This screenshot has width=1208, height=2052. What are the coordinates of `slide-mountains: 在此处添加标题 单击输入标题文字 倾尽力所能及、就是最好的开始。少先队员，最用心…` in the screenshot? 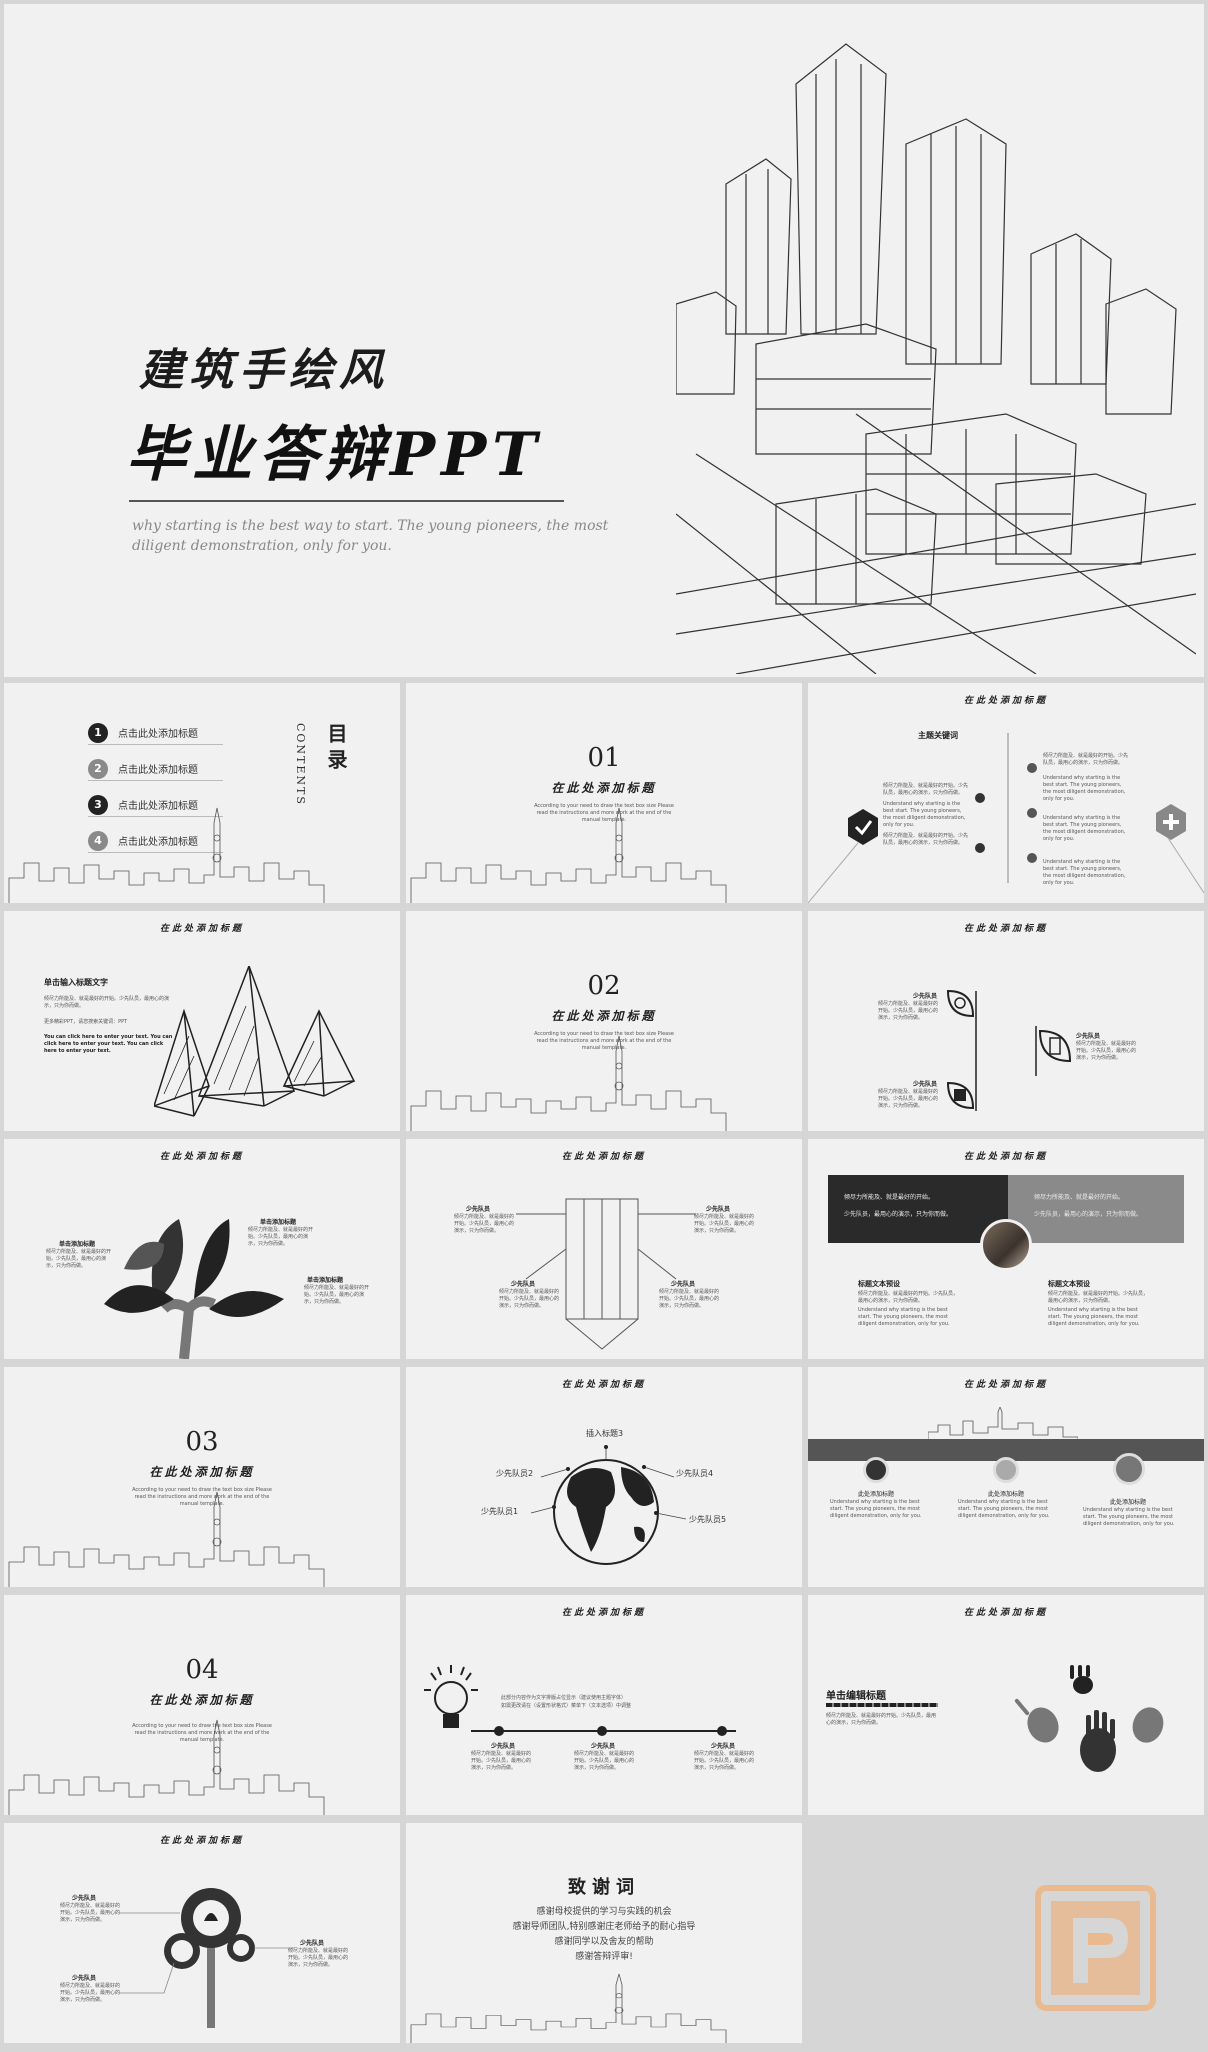 It's located at (202, 1021).